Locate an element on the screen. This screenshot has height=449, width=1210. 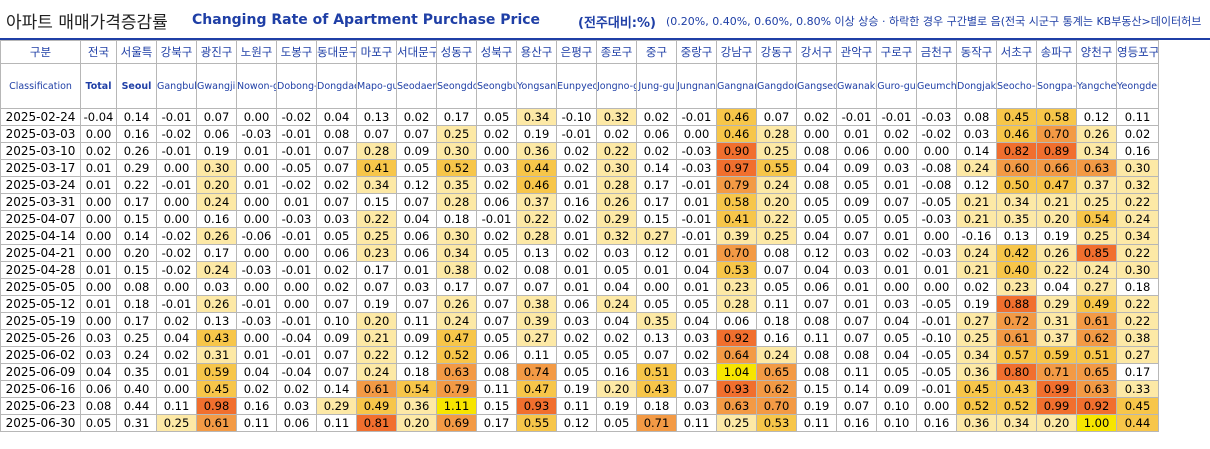
value-cell: 0.74 is located at coordinates (536, 372).